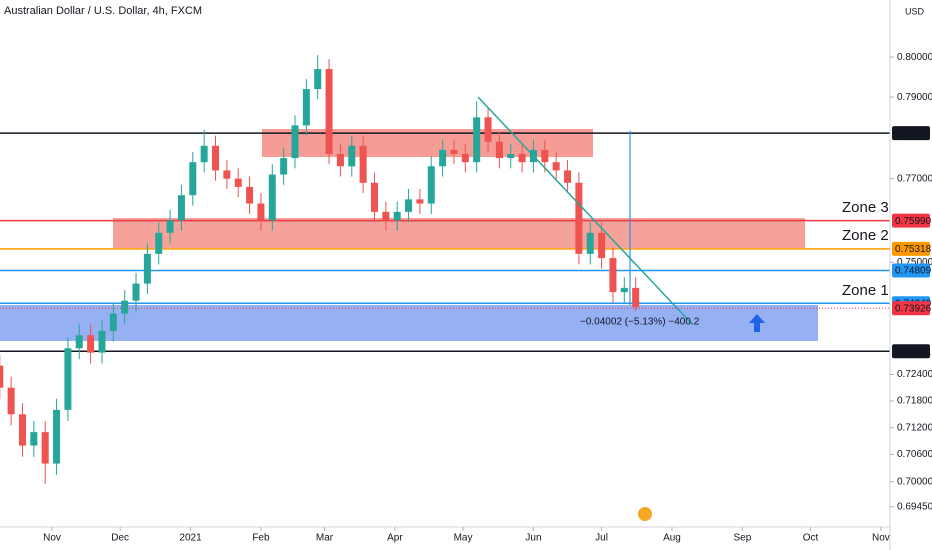 The height and width of the screenshot is (550, 932). What do you see at coordinates (913, 249) in the screenshot?
I see `price-level-label: 0.75318` at bounding box center [913, 249].